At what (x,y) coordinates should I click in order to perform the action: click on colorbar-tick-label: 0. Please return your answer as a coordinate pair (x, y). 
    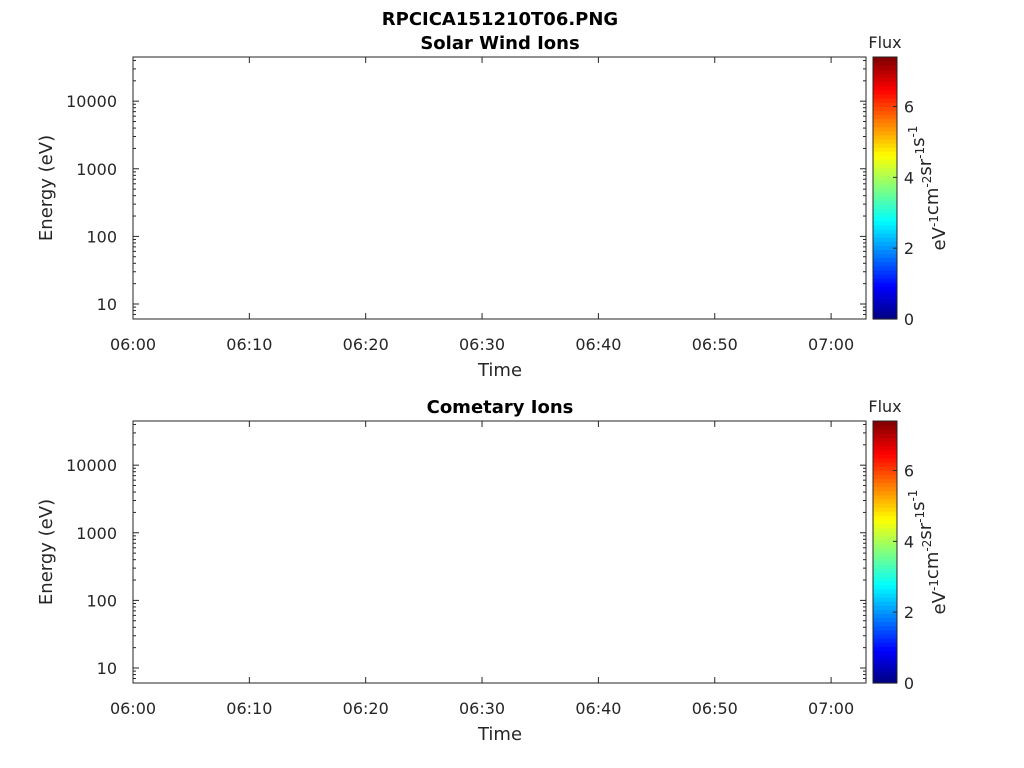
    Looking at the image, I should click on (909, 683).